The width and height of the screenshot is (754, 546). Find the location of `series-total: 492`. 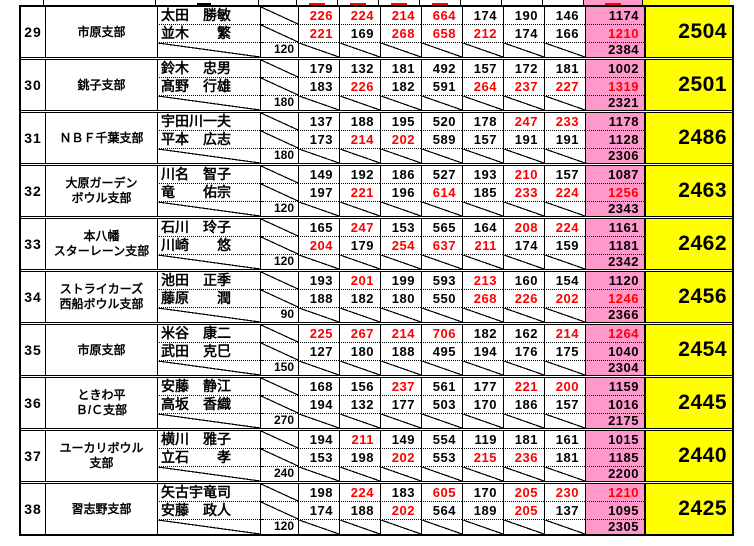

series-total: 492 is located at coordinates (441, 69).